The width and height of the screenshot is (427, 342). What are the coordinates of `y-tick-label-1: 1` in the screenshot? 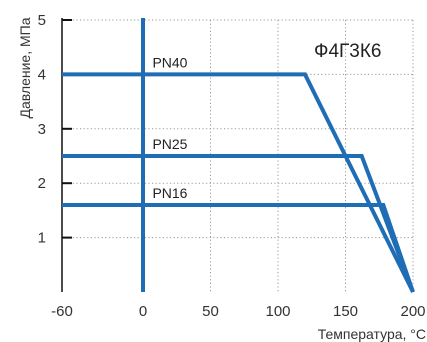 It's located at (42, 238).